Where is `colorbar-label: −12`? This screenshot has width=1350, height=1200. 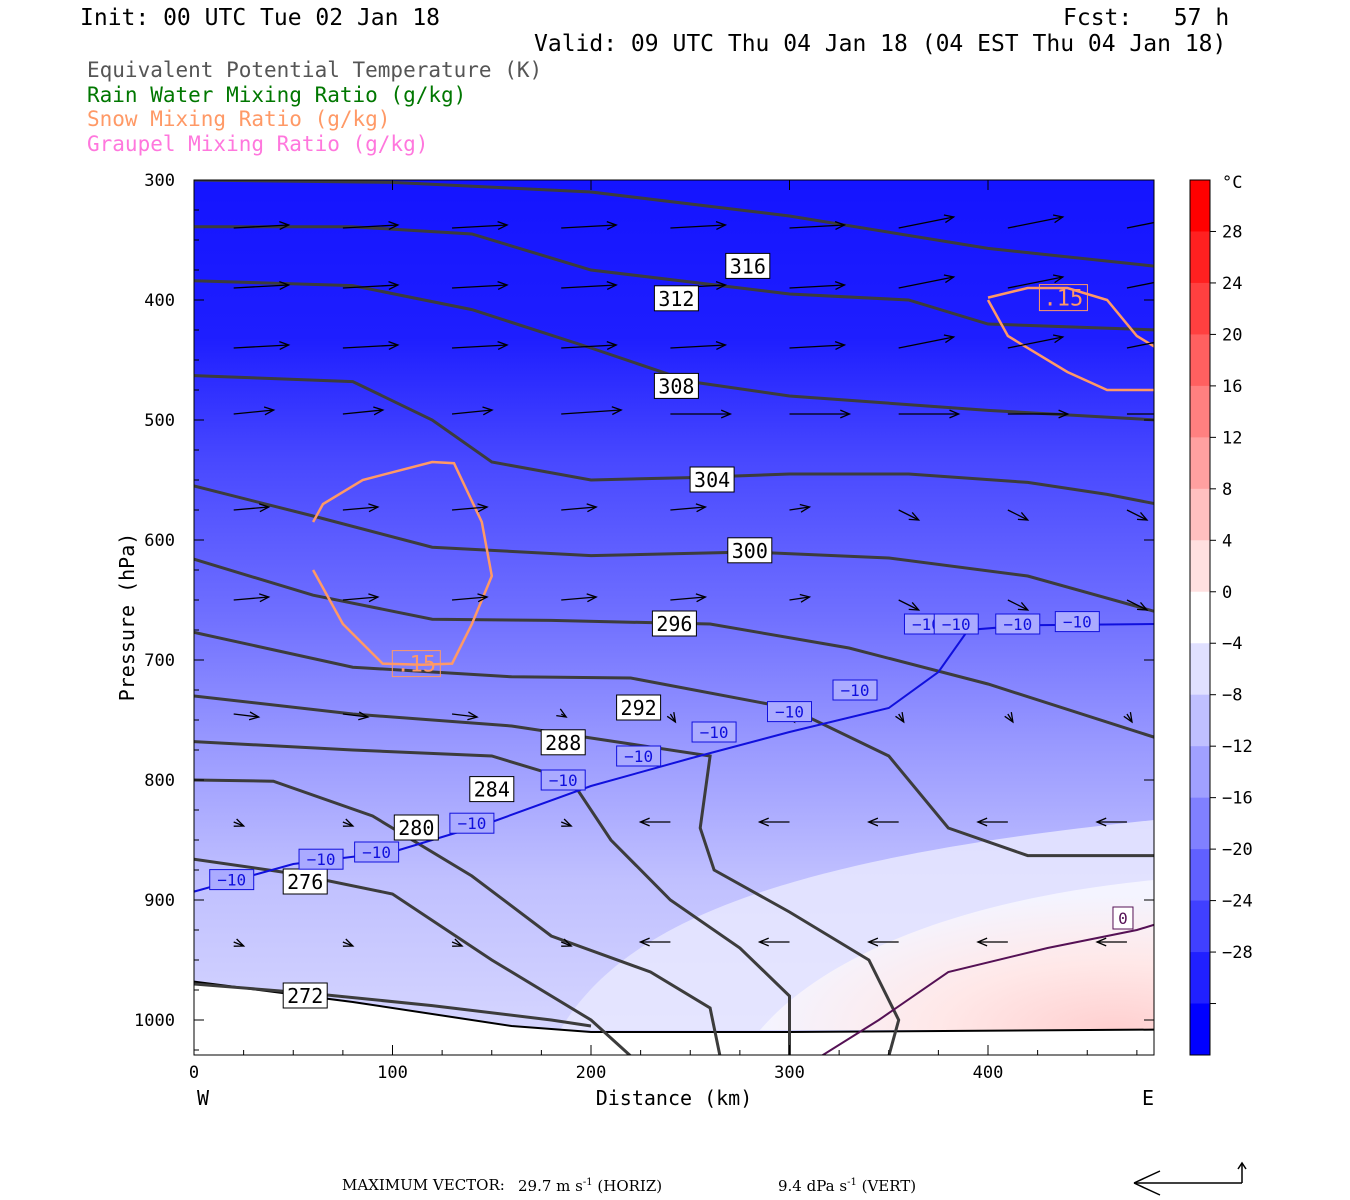 colorbar-label: −12 is located at coordinates (1237, 747).